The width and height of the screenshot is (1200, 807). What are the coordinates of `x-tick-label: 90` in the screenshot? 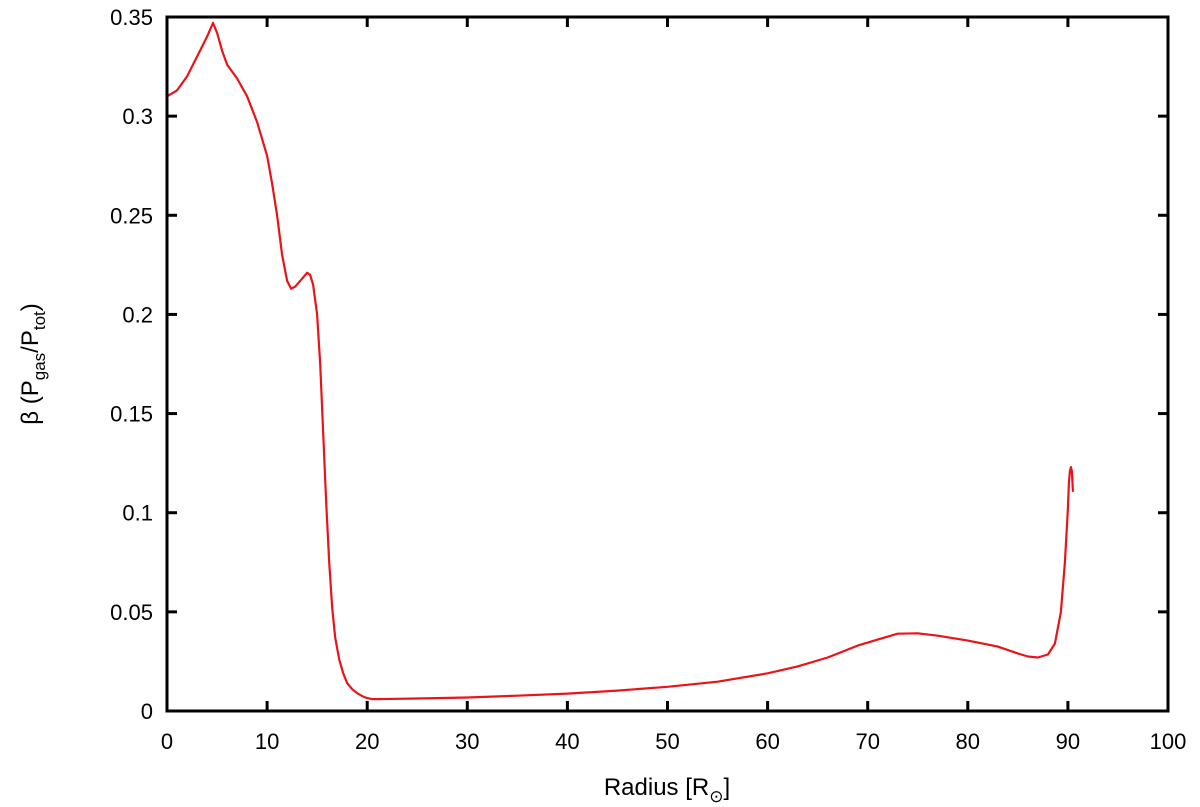 It's located at (1068, 741).